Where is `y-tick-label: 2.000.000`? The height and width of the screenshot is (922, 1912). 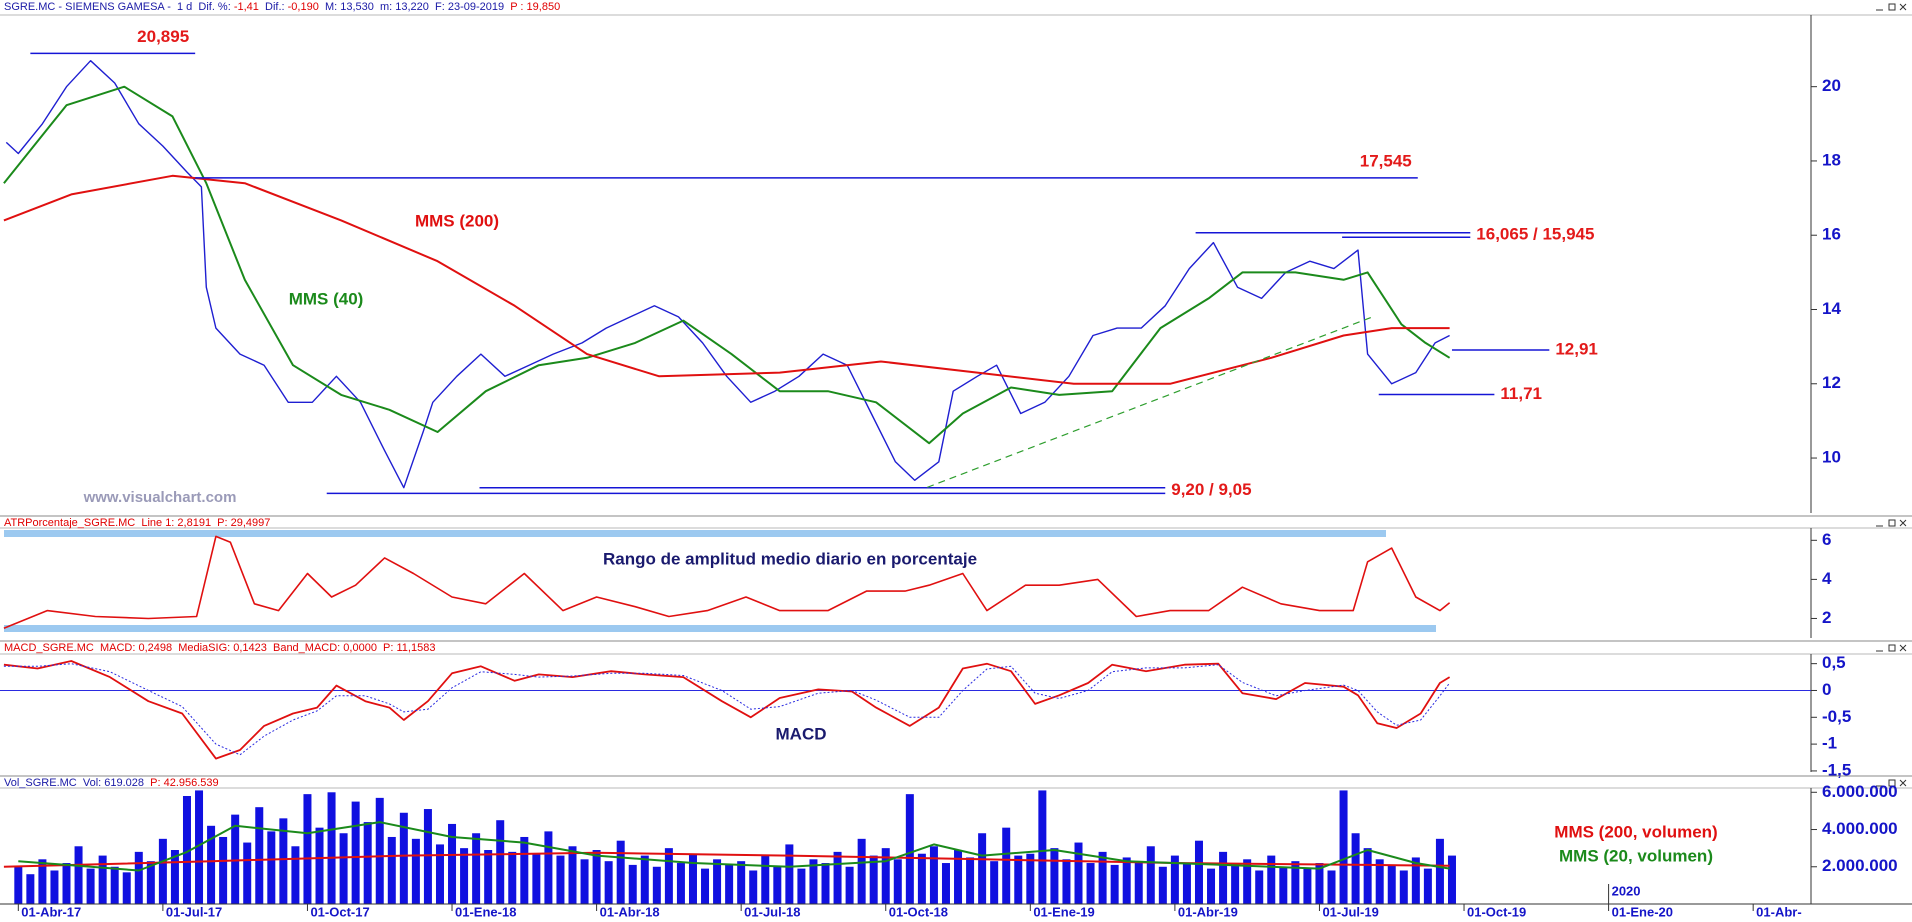 y-tick-label: 2.000.000 is located at coordinates (1860, 865).